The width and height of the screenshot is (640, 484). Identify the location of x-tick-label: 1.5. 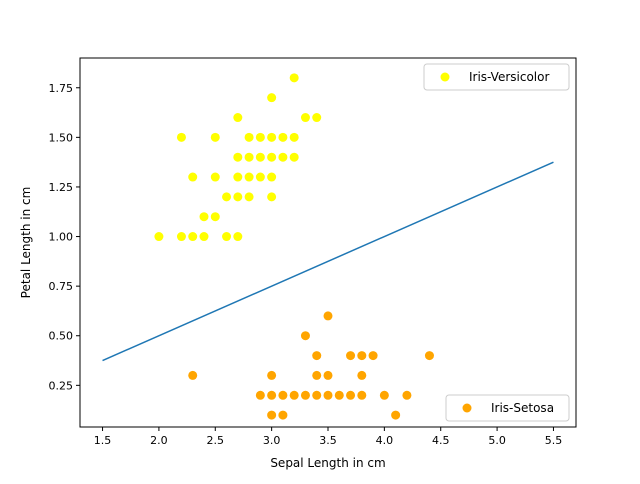
(103, 440).